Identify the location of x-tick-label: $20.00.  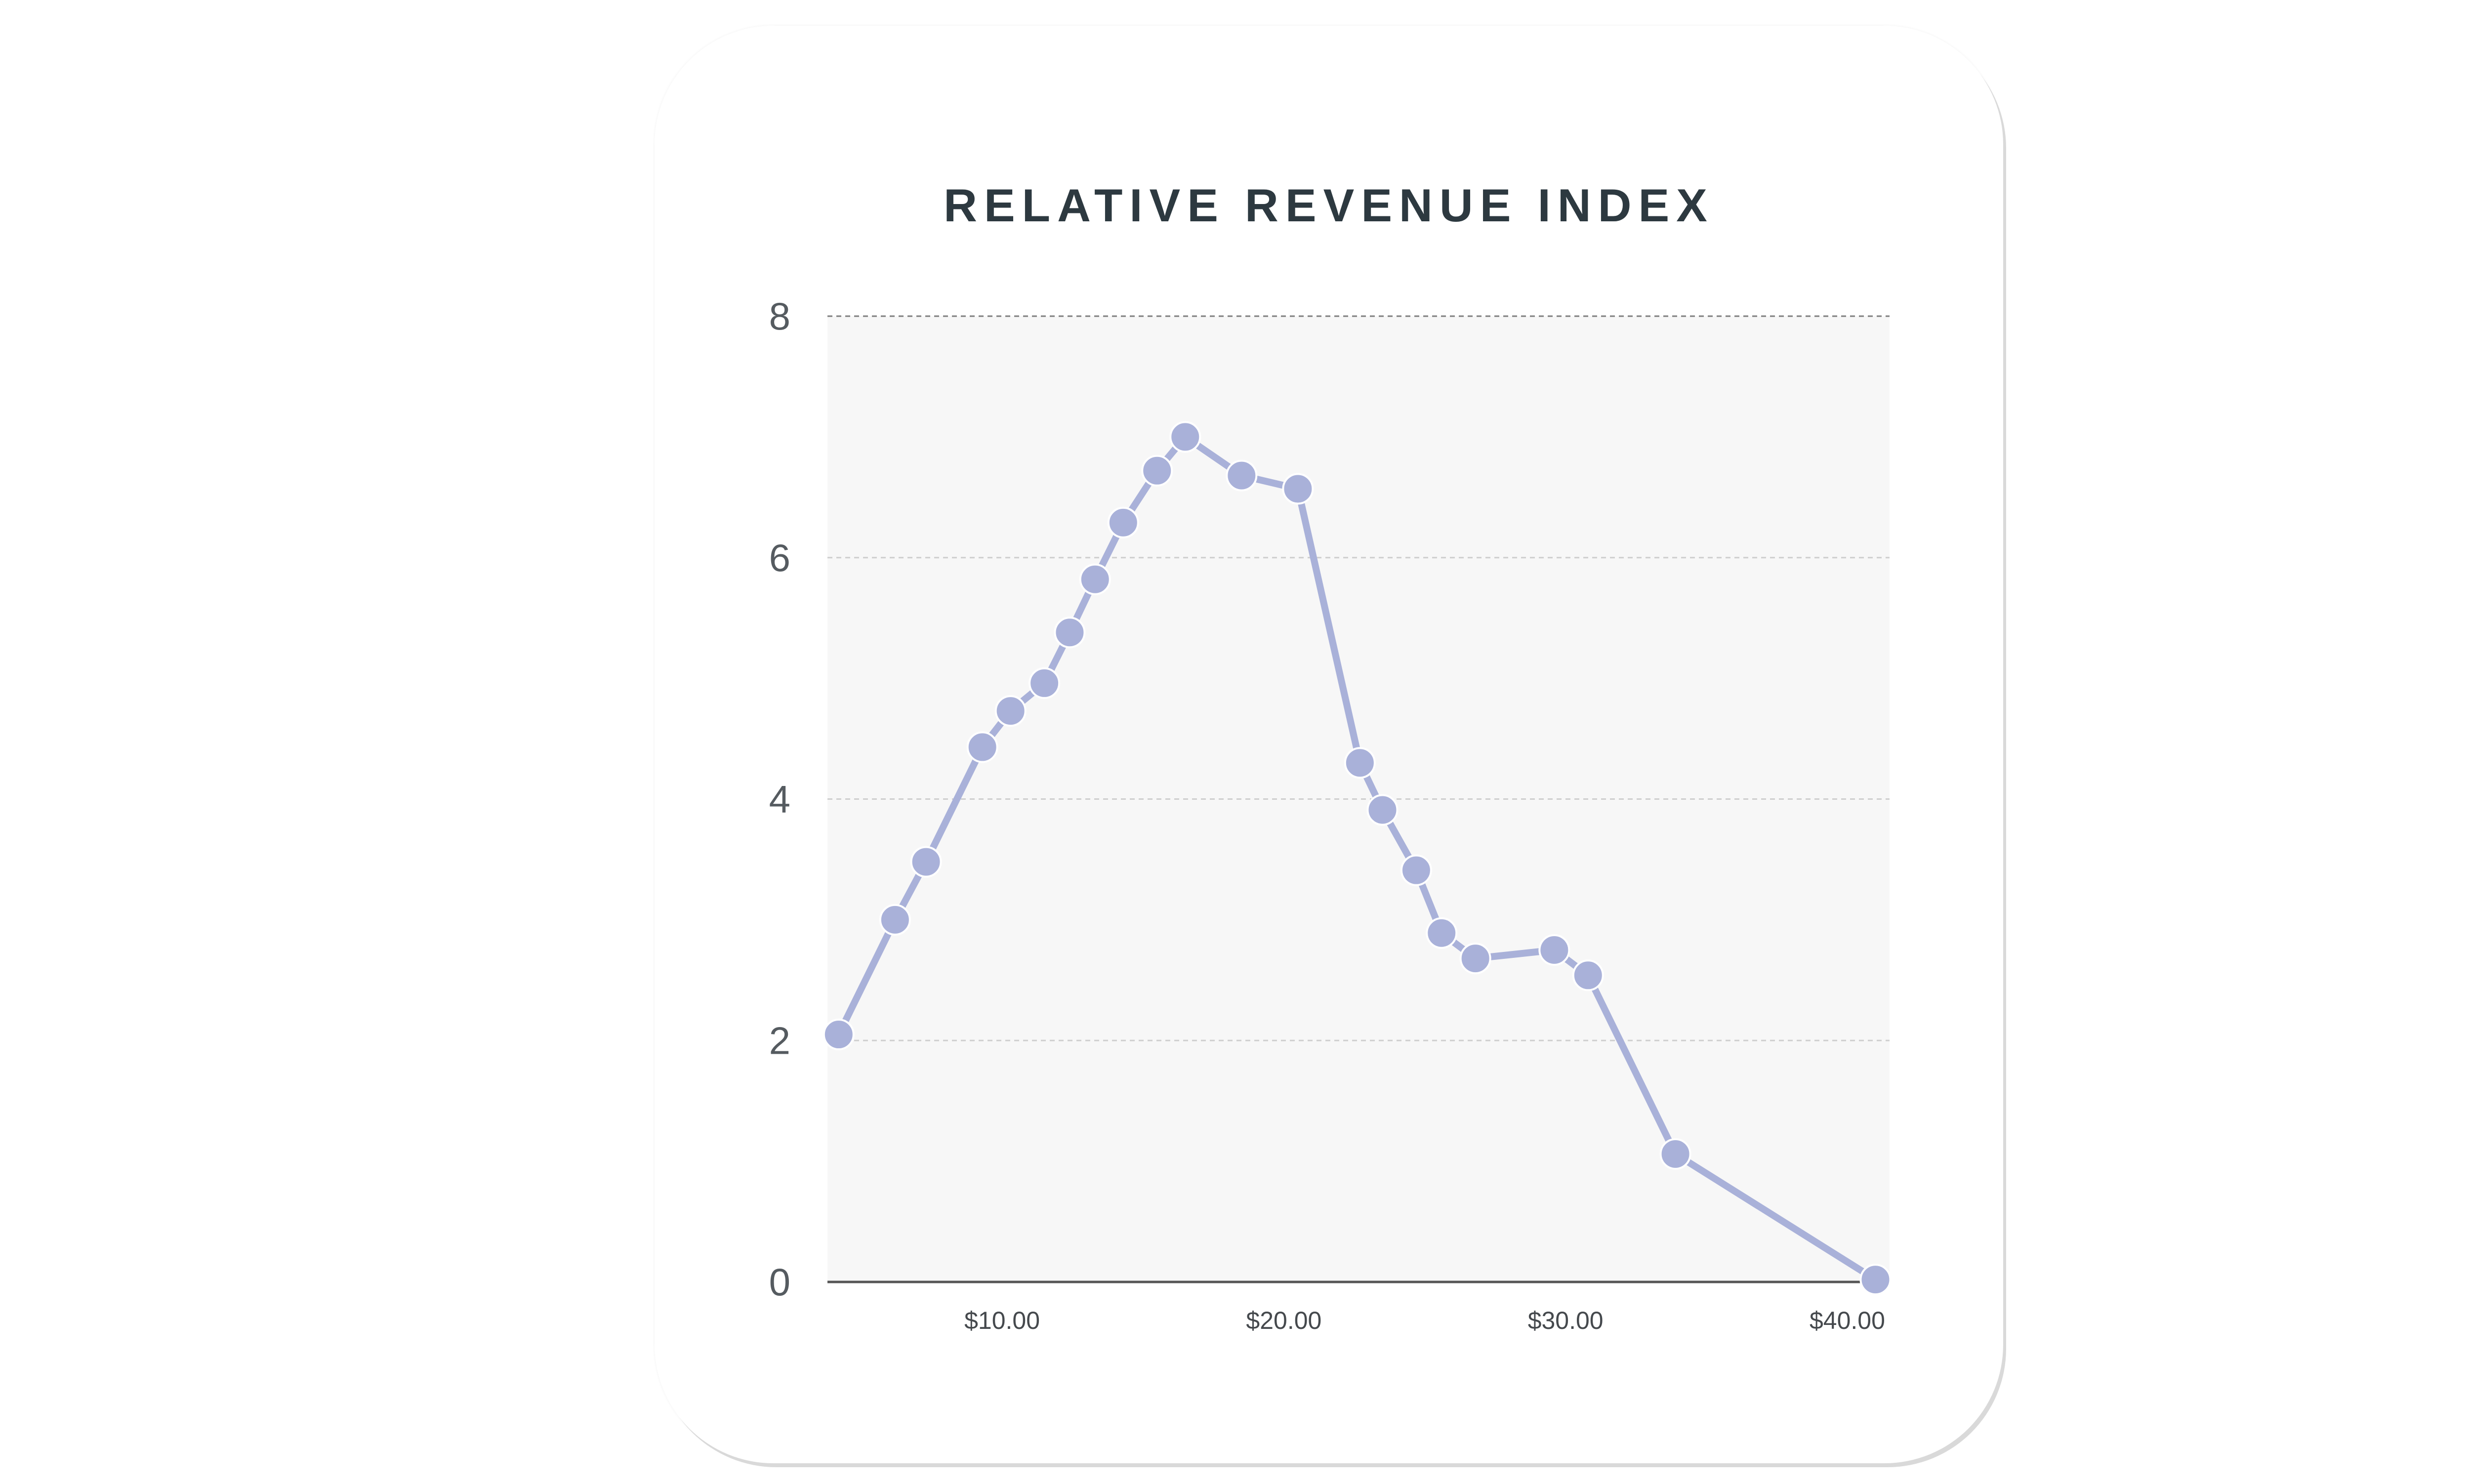
(1283, 1320).